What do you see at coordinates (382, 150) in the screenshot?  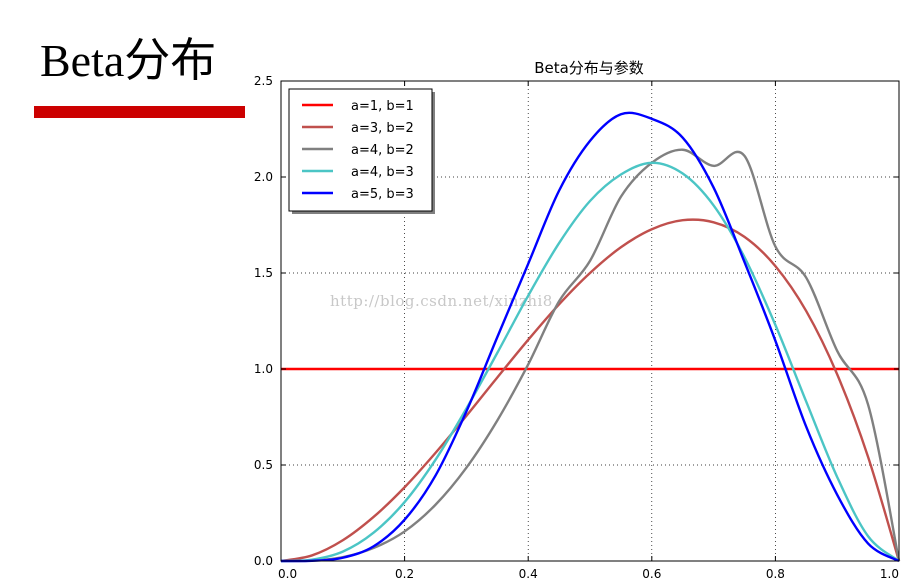 I see `legend-label: a=4, b=2` at bounding box center [382, 150].